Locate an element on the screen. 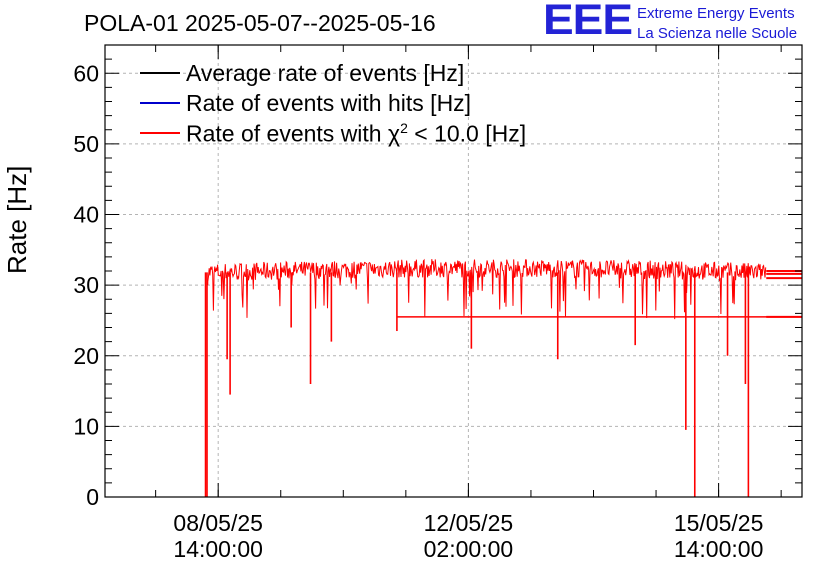 Image resolution: width=836 pixels, height=572 pixels. x-tick-label-date-1: 12/05/25 is located at coordinates (469, 523).